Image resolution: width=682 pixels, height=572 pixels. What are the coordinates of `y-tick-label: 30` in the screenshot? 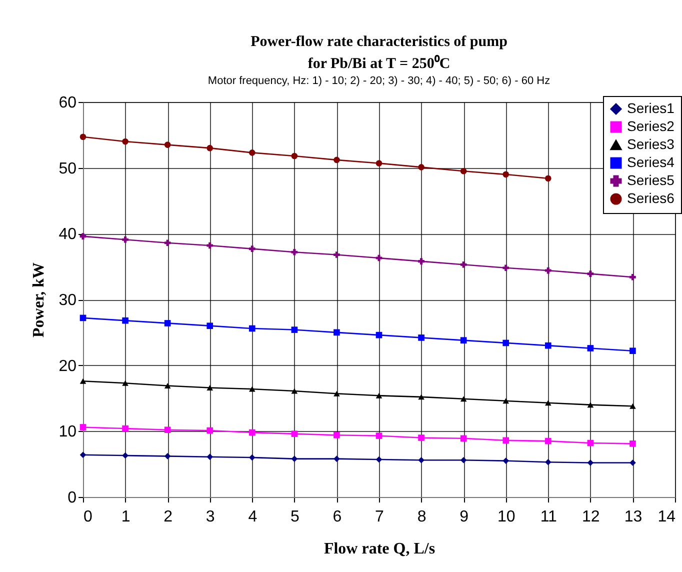 It's located at (67, 300).